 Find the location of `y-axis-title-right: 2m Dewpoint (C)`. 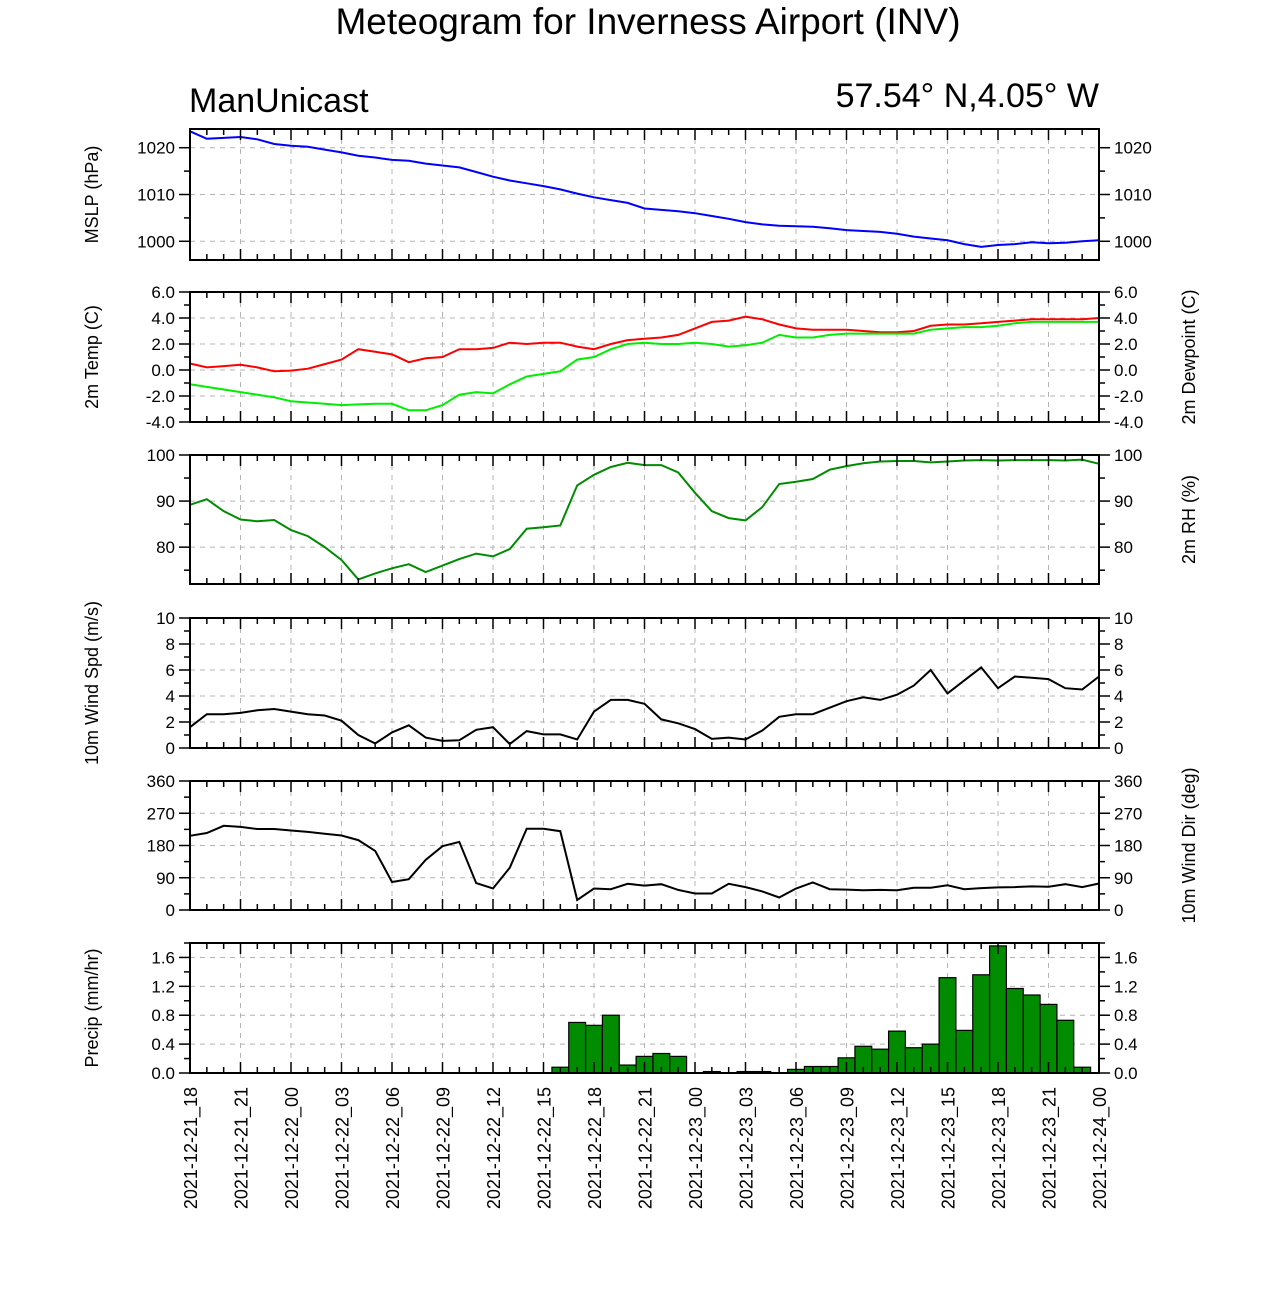

y-axis-title-right: 2m Dewpoint (C) is located at coordinates (1189, 356).